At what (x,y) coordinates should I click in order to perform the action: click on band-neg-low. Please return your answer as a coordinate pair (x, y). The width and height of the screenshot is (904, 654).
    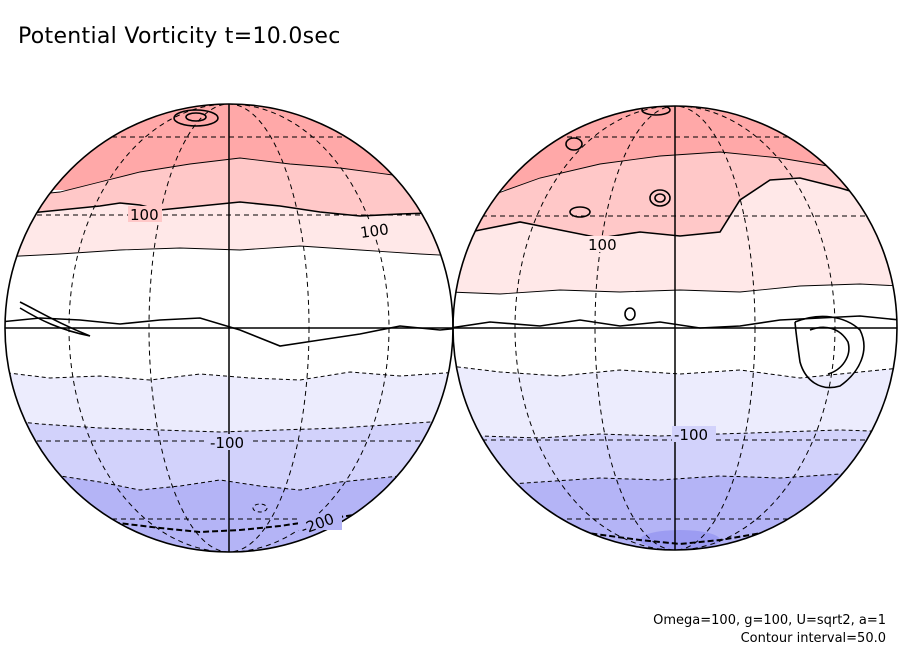
    Looking at the image, I should click on (229, 402).